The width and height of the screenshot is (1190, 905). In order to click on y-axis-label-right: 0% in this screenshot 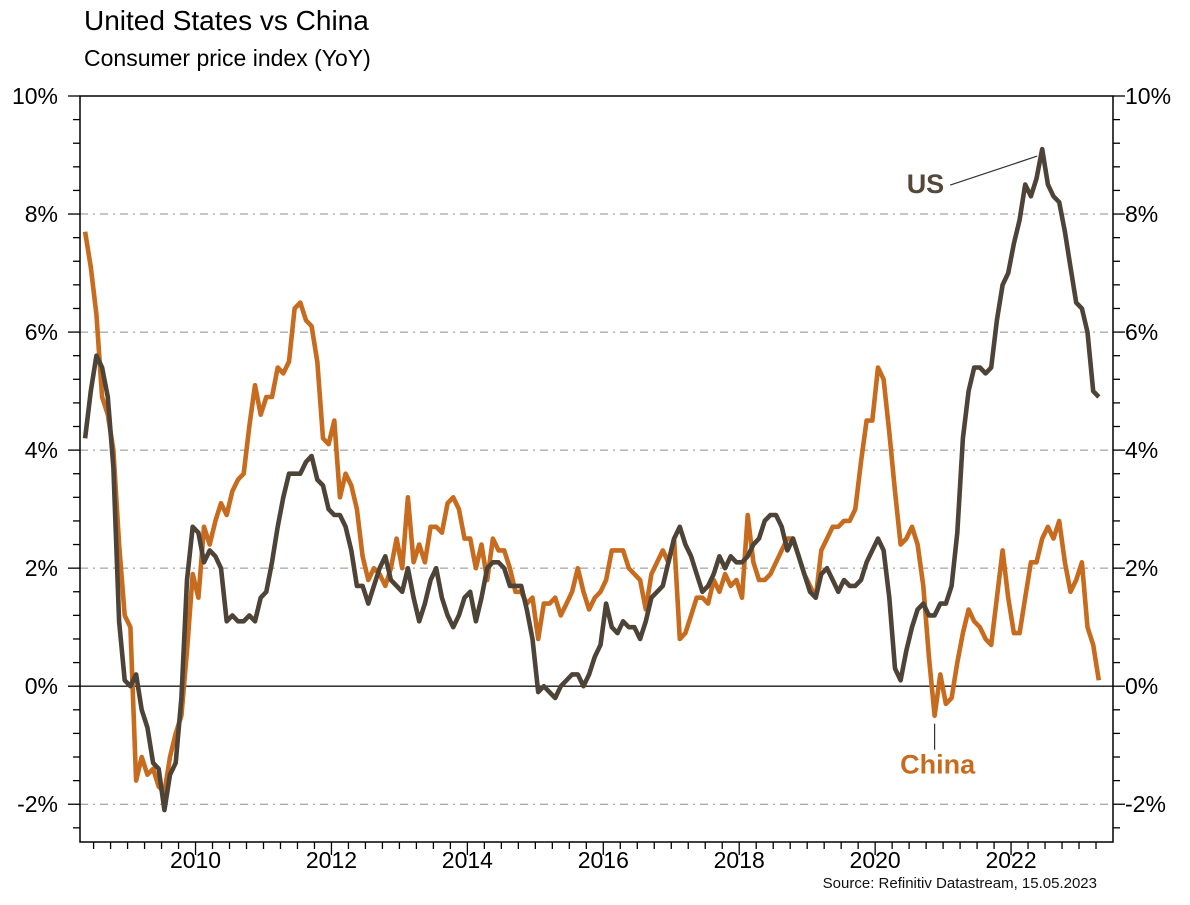, I will do `click(1141, 686)`.